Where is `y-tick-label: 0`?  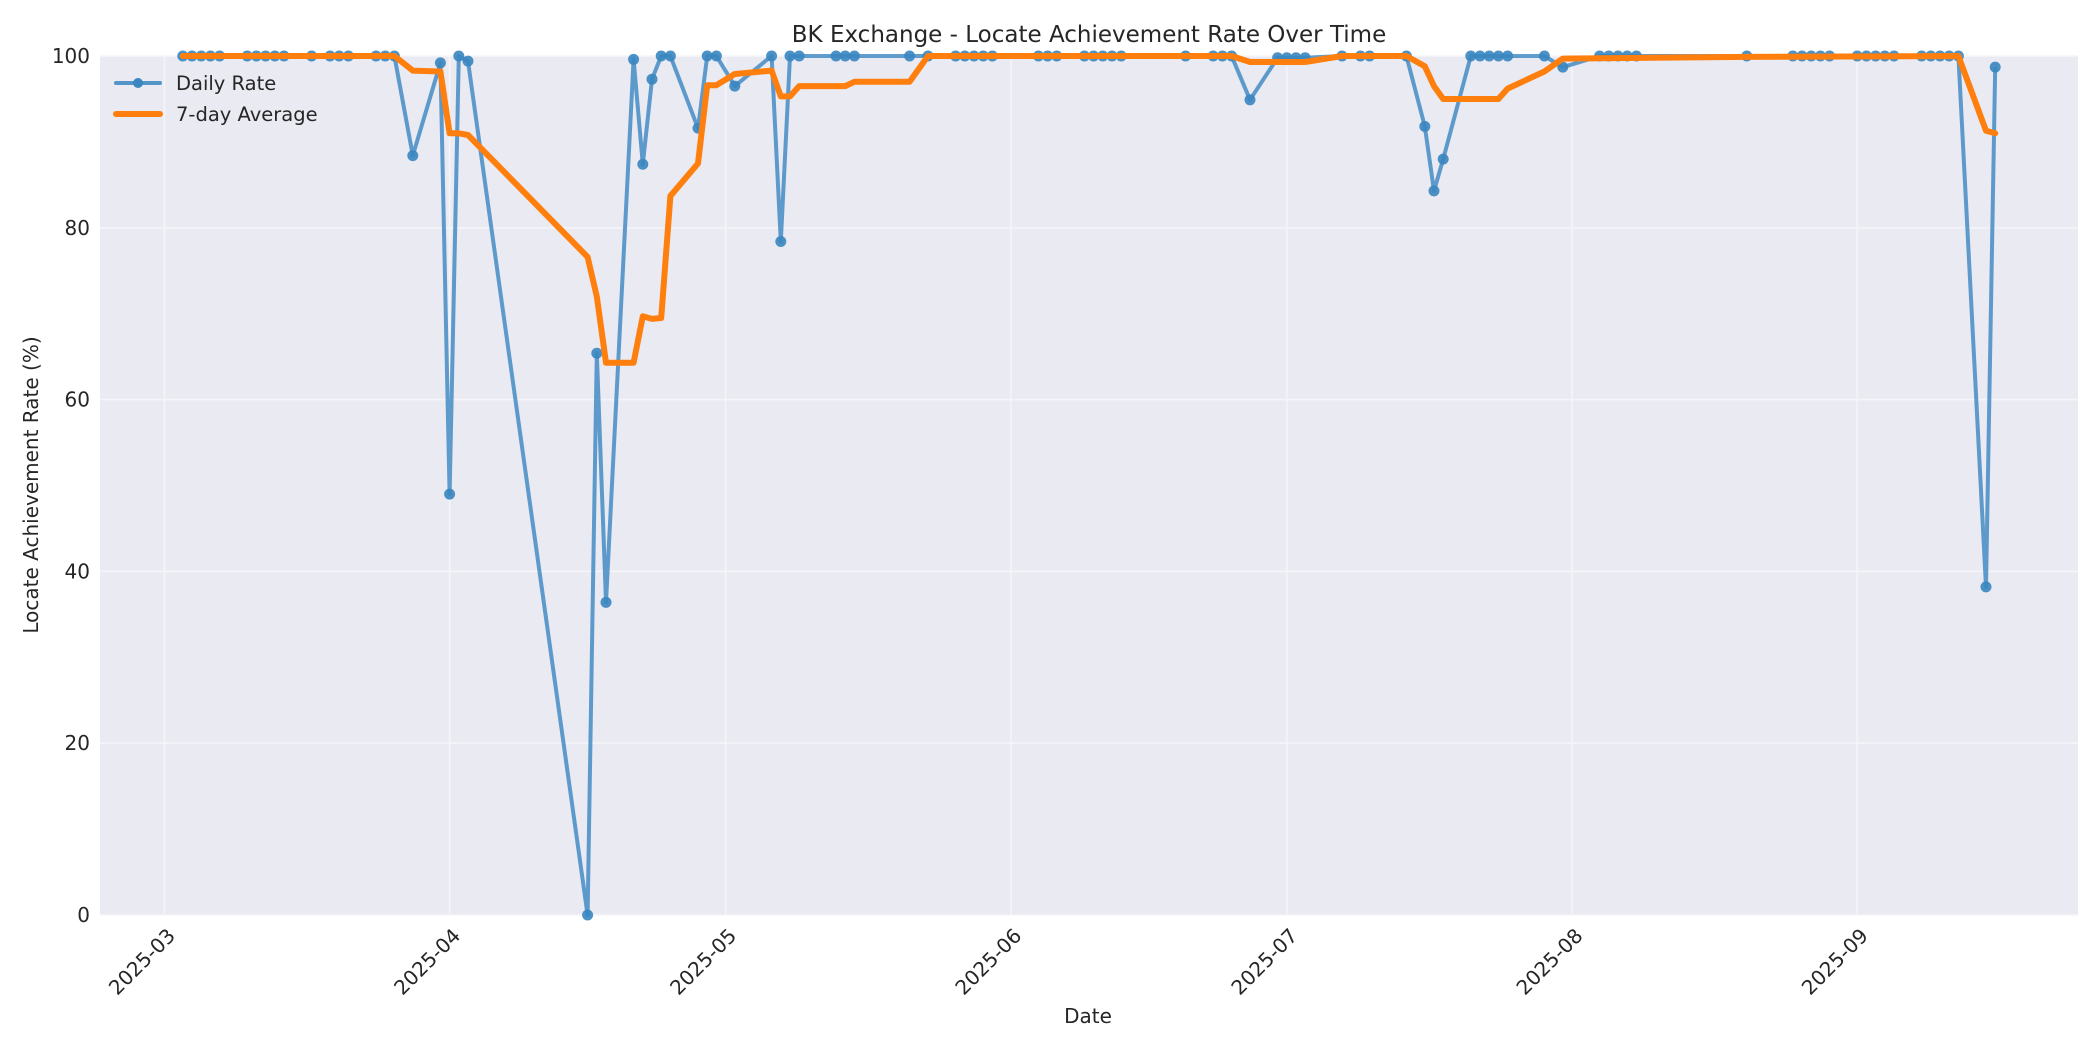
y-tick-label: 0 is located at coordinates (83, 915).